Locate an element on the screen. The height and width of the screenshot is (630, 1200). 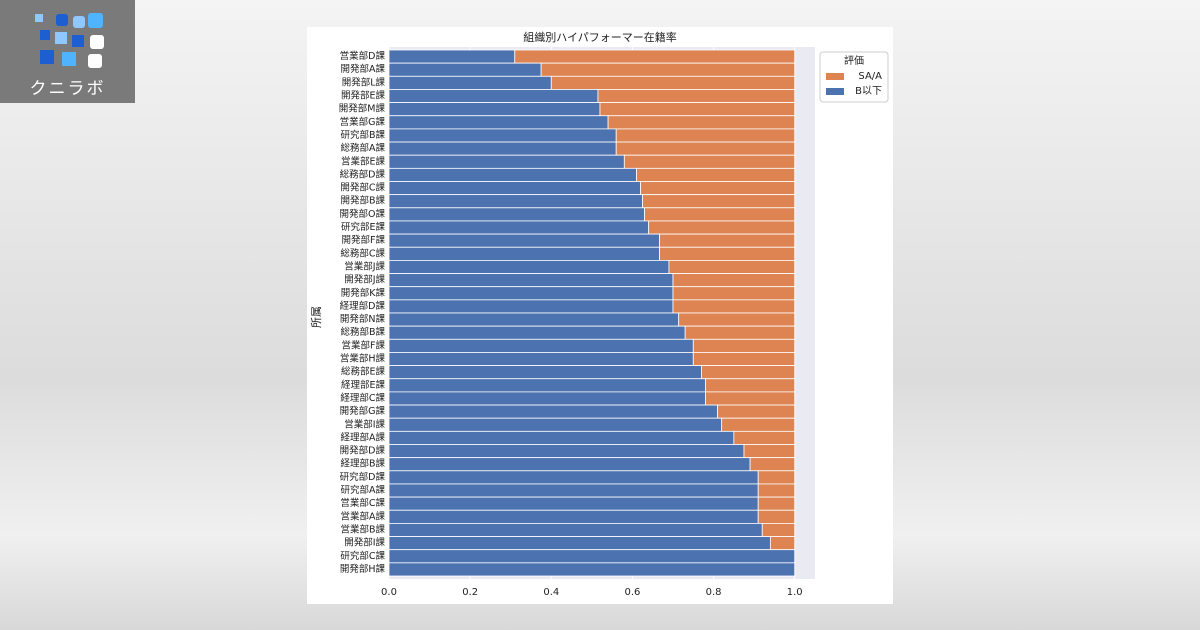
x-tick-label: 0.6 is located at coordinates (632, 592).